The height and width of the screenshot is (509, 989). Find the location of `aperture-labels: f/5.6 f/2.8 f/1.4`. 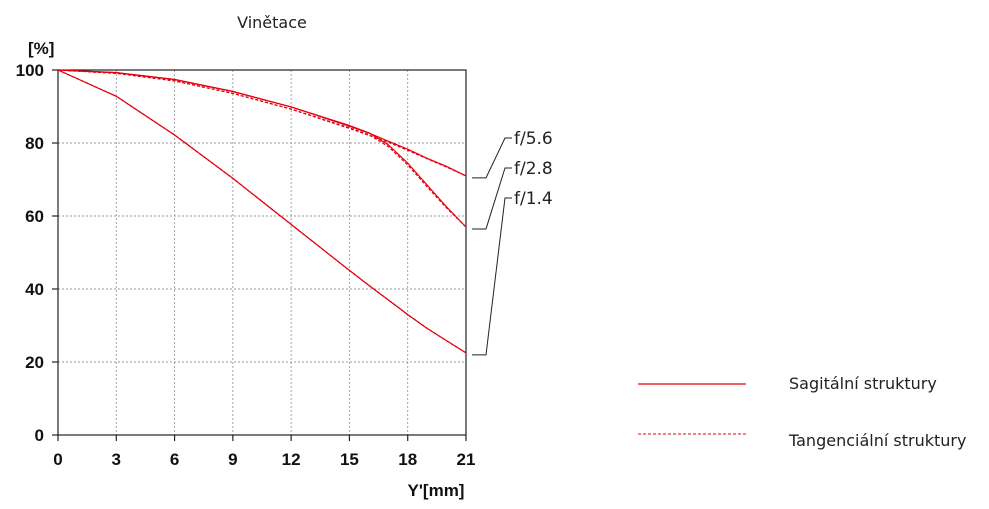

aperture-labels: f/5.6 f/2.8 f/1.4 is located at coordinates (512, 242).